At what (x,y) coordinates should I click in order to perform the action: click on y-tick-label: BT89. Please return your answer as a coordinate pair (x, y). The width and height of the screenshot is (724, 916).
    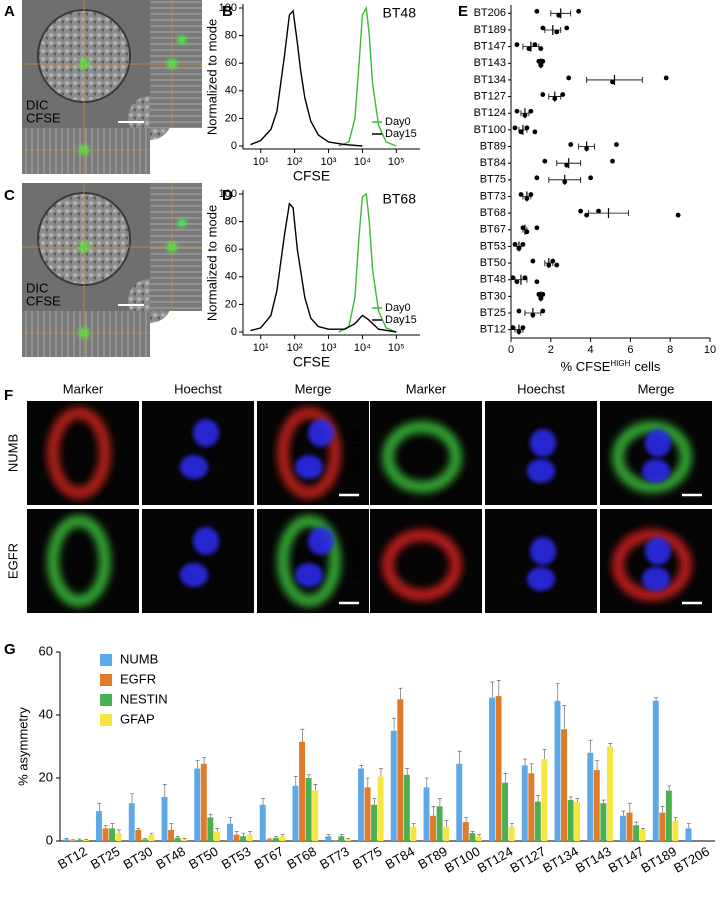
    Looking at the image, I should click on (493, 146).